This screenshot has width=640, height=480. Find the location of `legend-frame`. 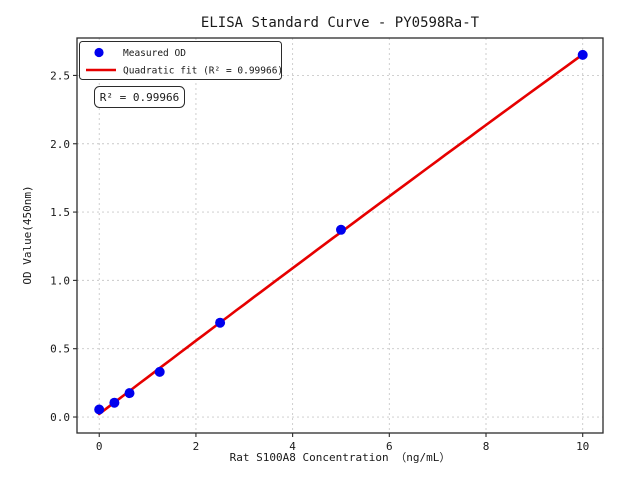

legend-frame is located at coordinates (180, 60).